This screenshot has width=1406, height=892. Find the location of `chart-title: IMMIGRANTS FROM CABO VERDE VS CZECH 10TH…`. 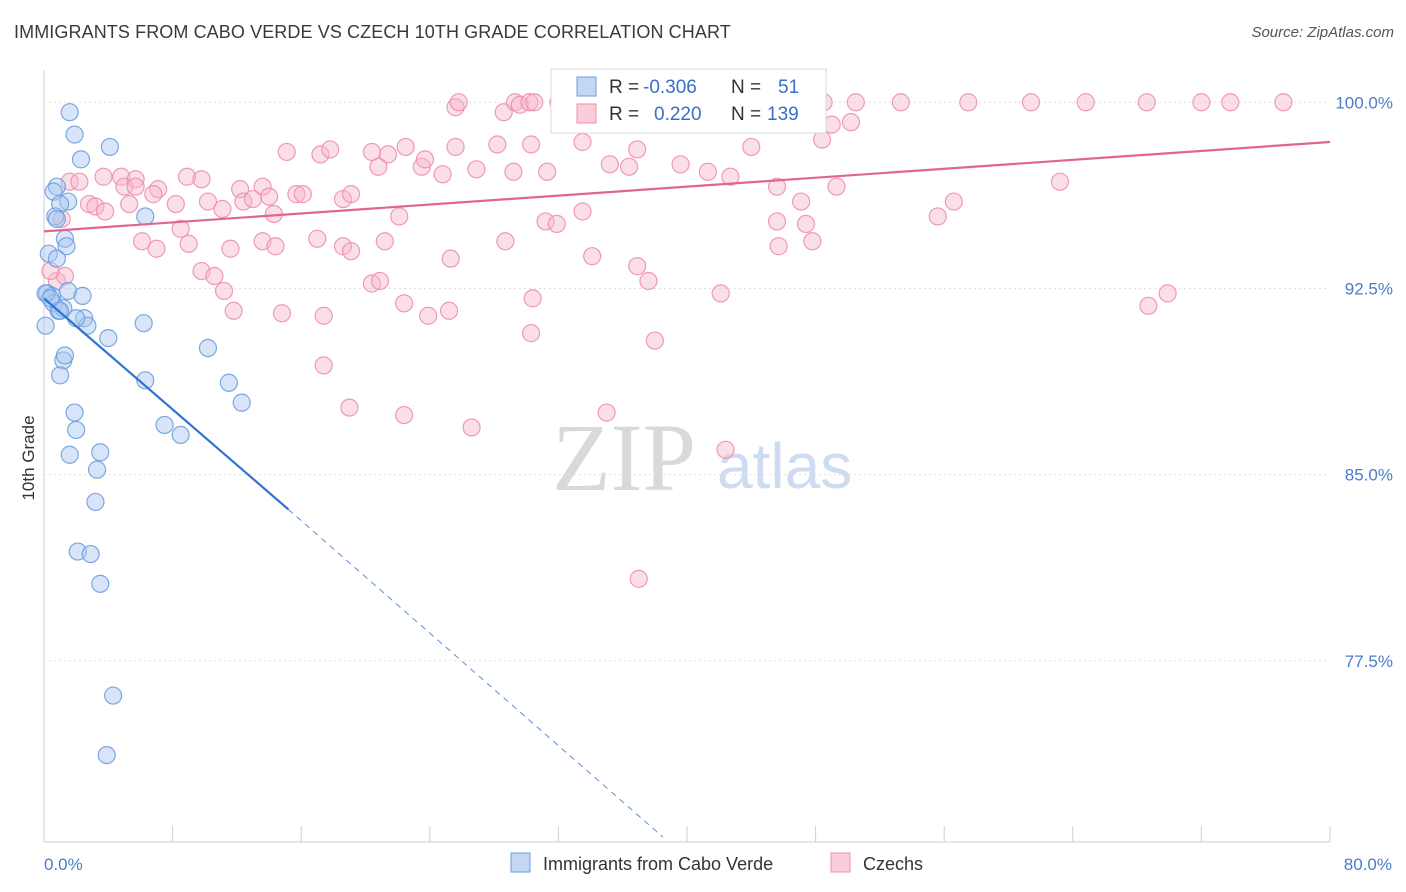

chart-title: IMMIGRANTS FROM CABO VERDE VS CZECH 10TH… is located at coordinates (372, 32).